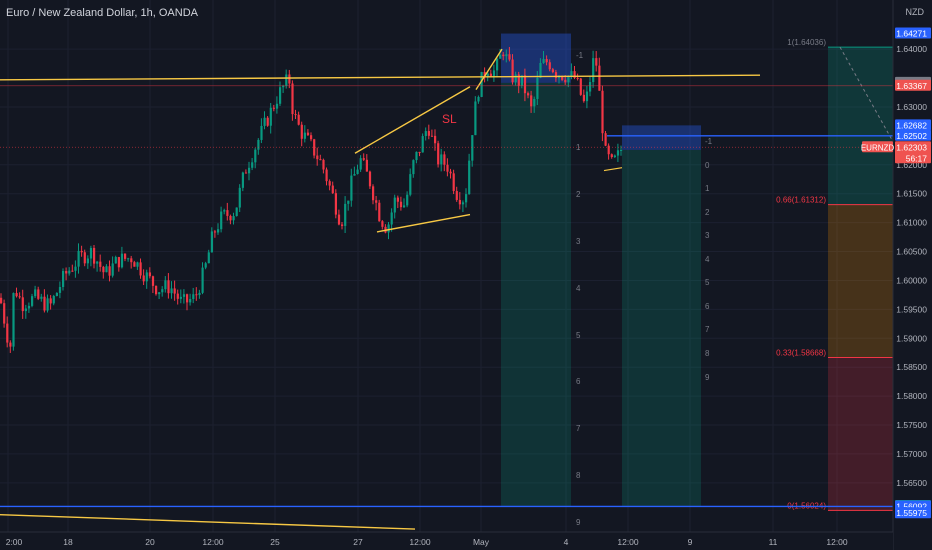  Describe the element at coordinates (877, 147) in the screenshot. I see `symbol-tag` at that location.